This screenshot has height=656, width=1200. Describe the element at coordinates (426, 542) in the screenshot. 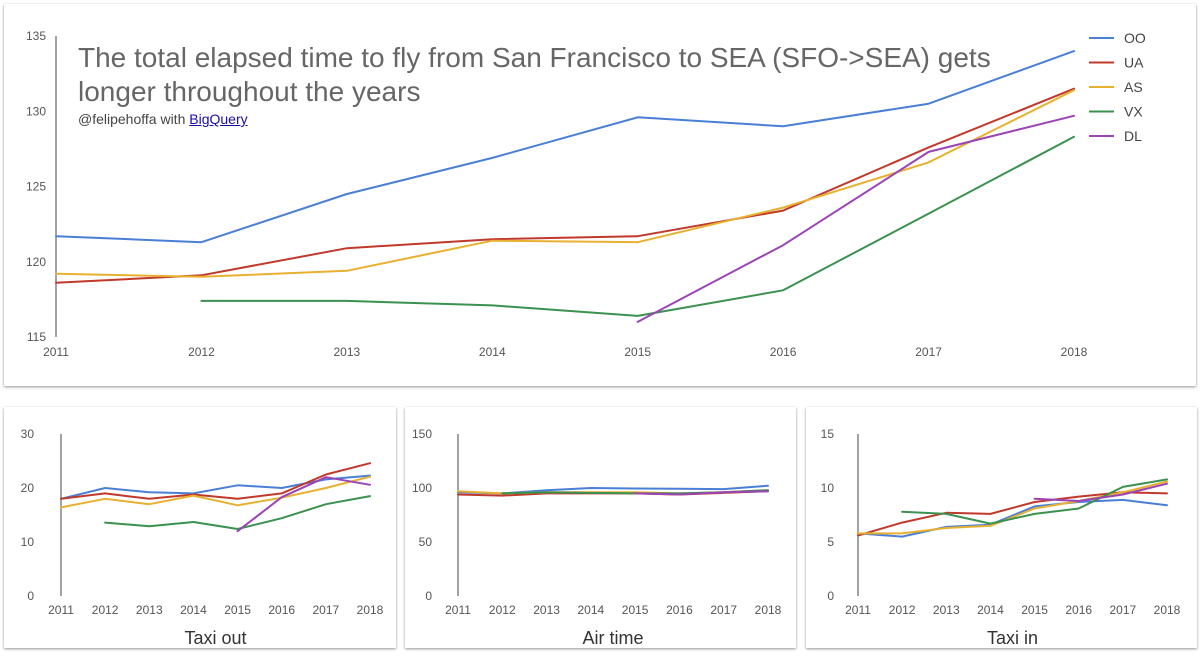

I see `y-tick-label: 50` at that location.